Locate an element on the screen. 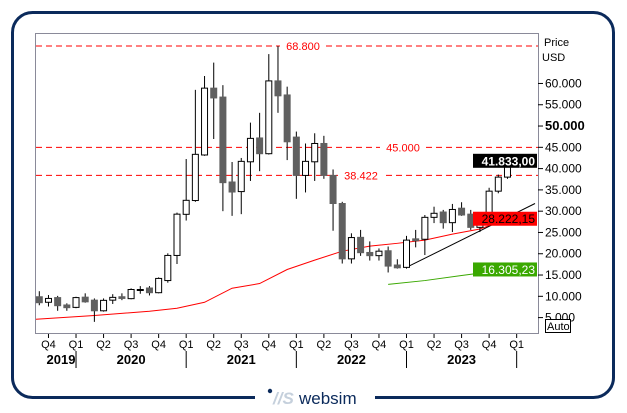 This screenshot has height=413, width=627. ma-value-marker: 28.222,15 is located at coordinates (505, 218).